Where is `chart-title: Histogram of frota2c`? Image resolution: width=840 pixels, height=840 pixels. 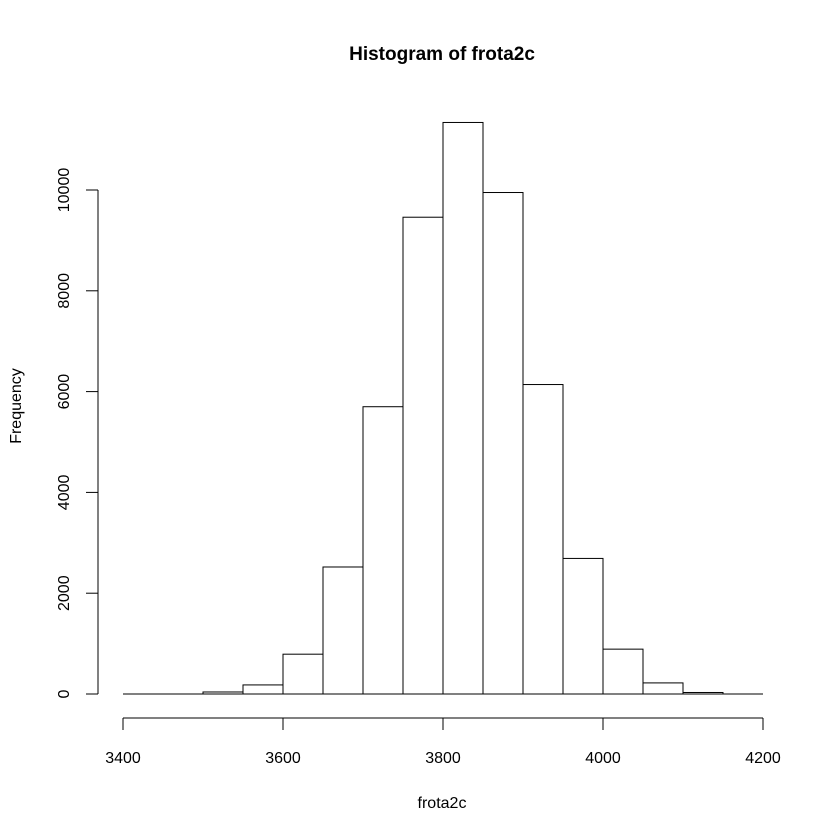 chart-title: Histogram of frota2c is located at coordinates (442, 54).